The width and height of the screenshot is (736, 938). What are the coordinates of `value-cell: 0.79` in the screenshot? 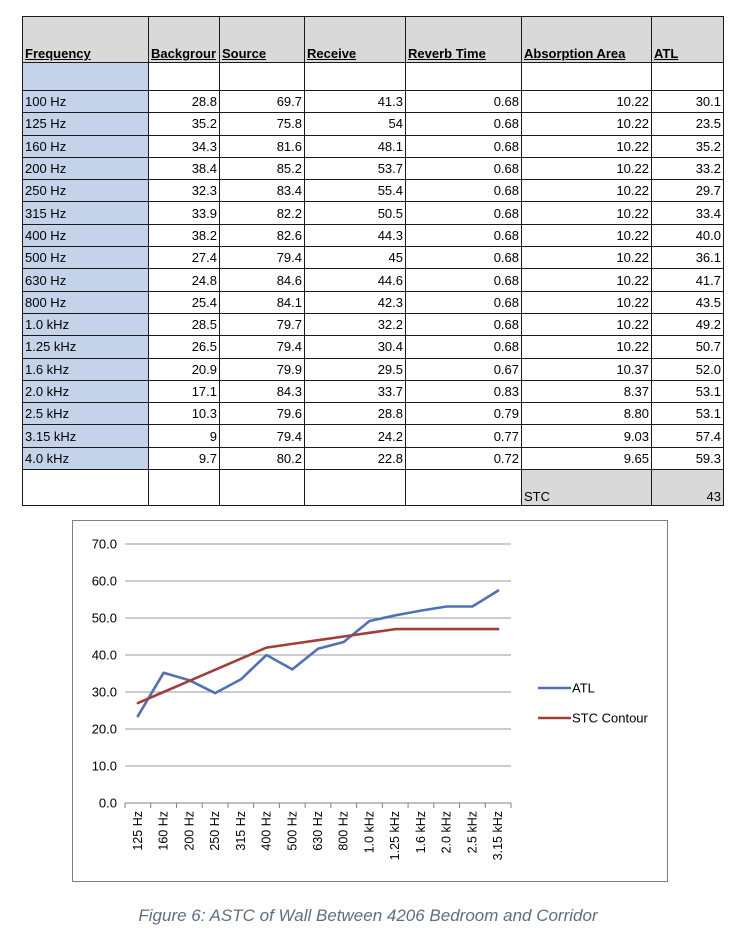 It's located at (463, 414).